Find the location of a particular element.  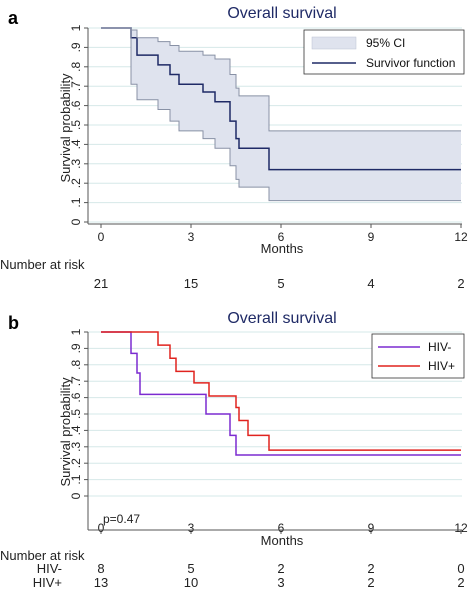

panel-b-legend-box is located at coordinates (418, 356).